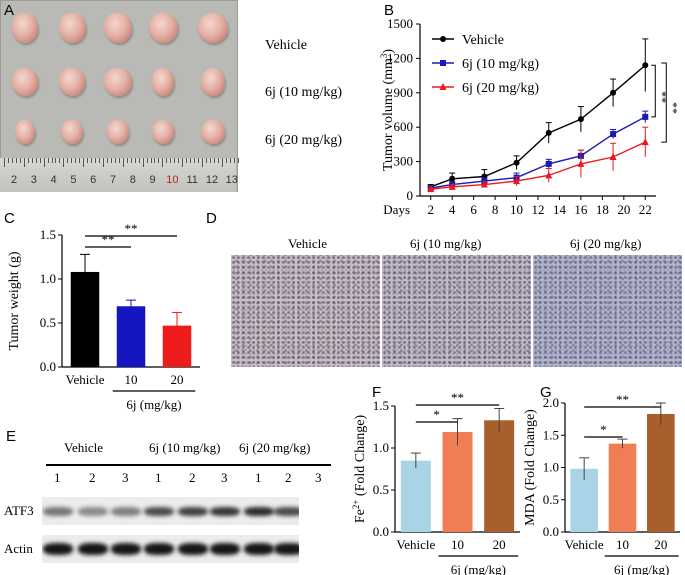 The image size is (685, 575). What do you see at coordinates (516, 209) in the screenshot?
I see `x-tick-label: 10` at bounding box center [516, 209].